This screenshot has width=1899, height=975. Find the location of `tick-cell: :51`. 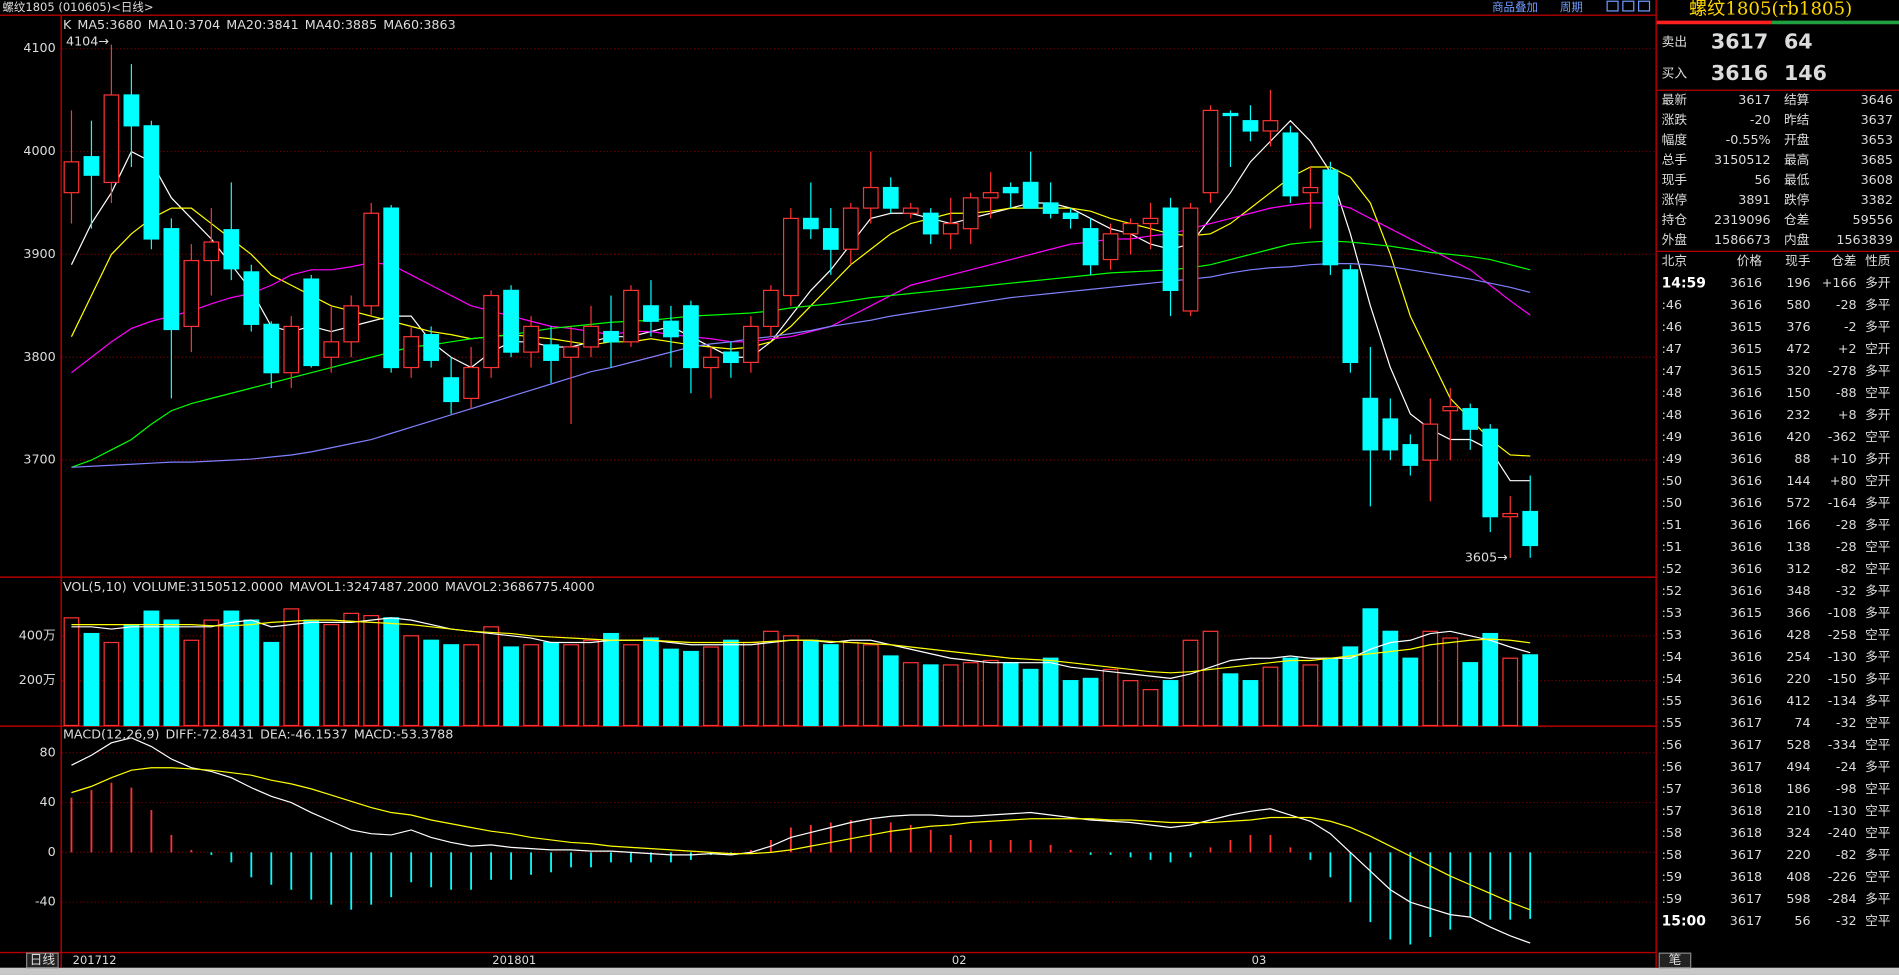

tick-cell: :51 is located at coordinates (1672, 524).